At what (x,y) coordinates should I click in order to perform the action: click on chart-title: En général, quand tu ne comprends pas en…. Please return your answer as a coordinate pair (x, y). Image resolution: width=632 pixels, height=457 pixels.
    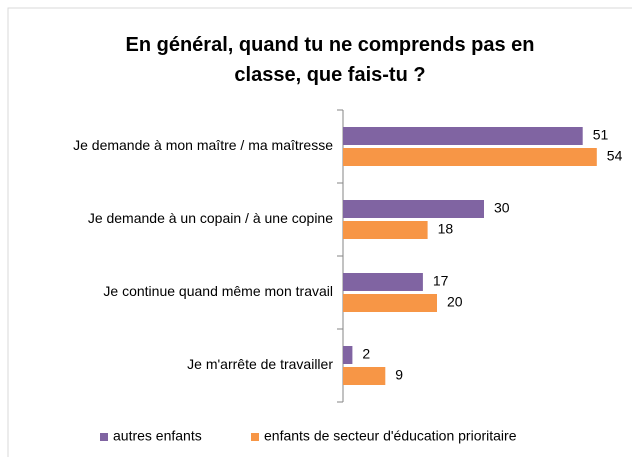
    Looking at the image, I should click on (330, 60).